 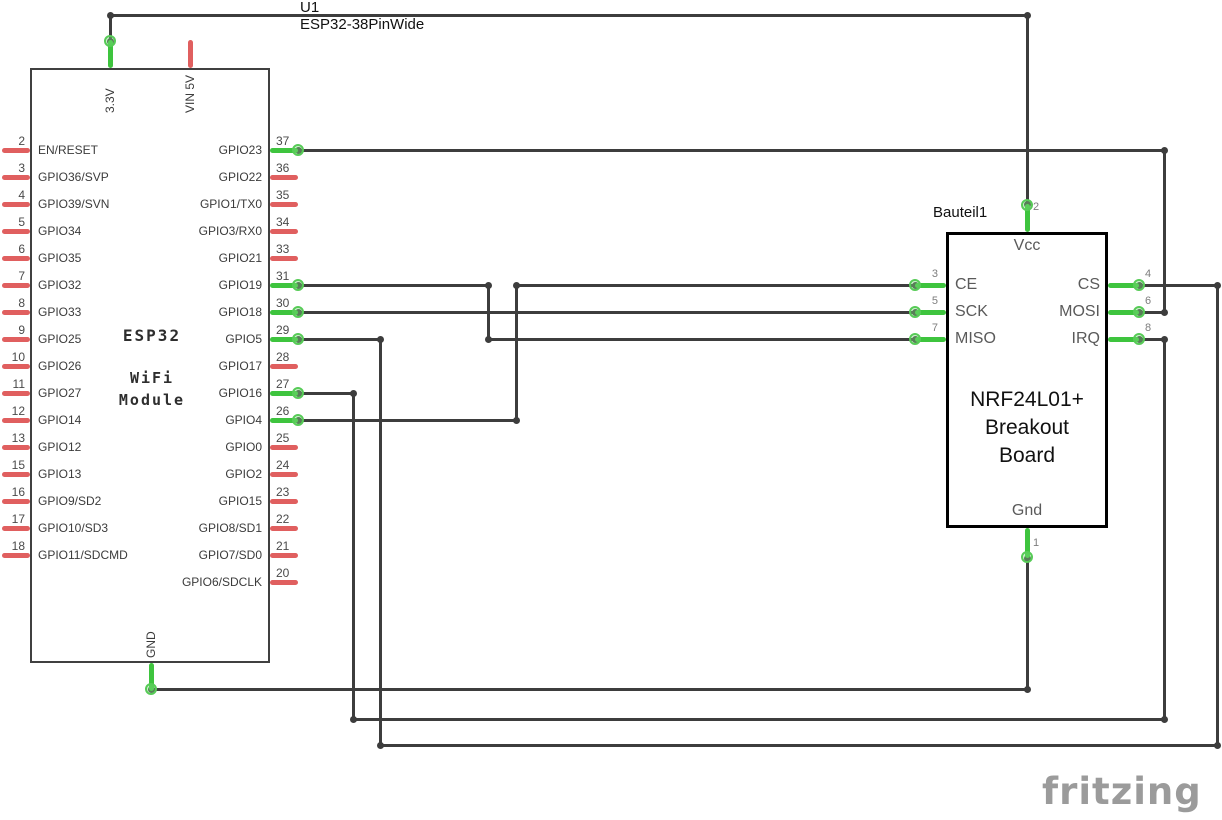 What do you see at coordinates (110, 54) in the screenshot?
I see `esp32-pin-3-3v-stub` at bounding box center [110, 54].